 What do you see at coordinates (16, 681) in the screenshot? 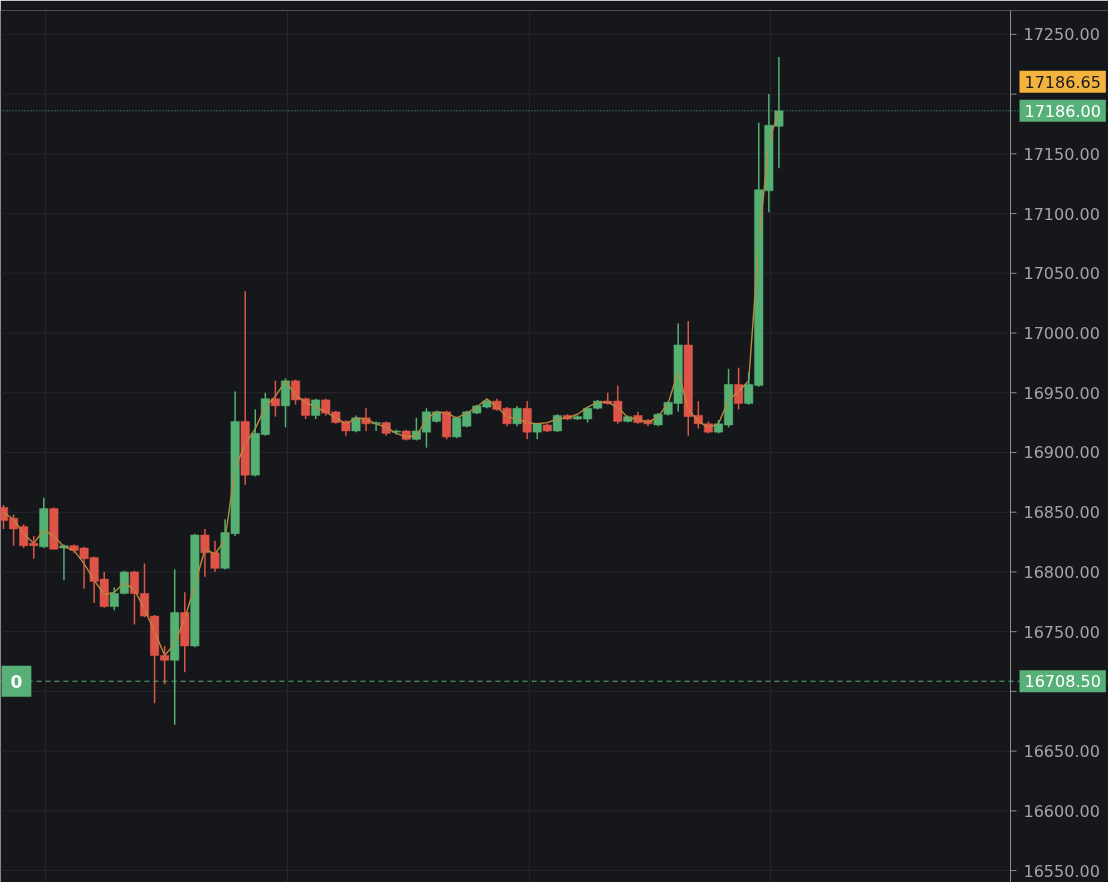
I see `annotation: 0` at bounding box center [16, 681].